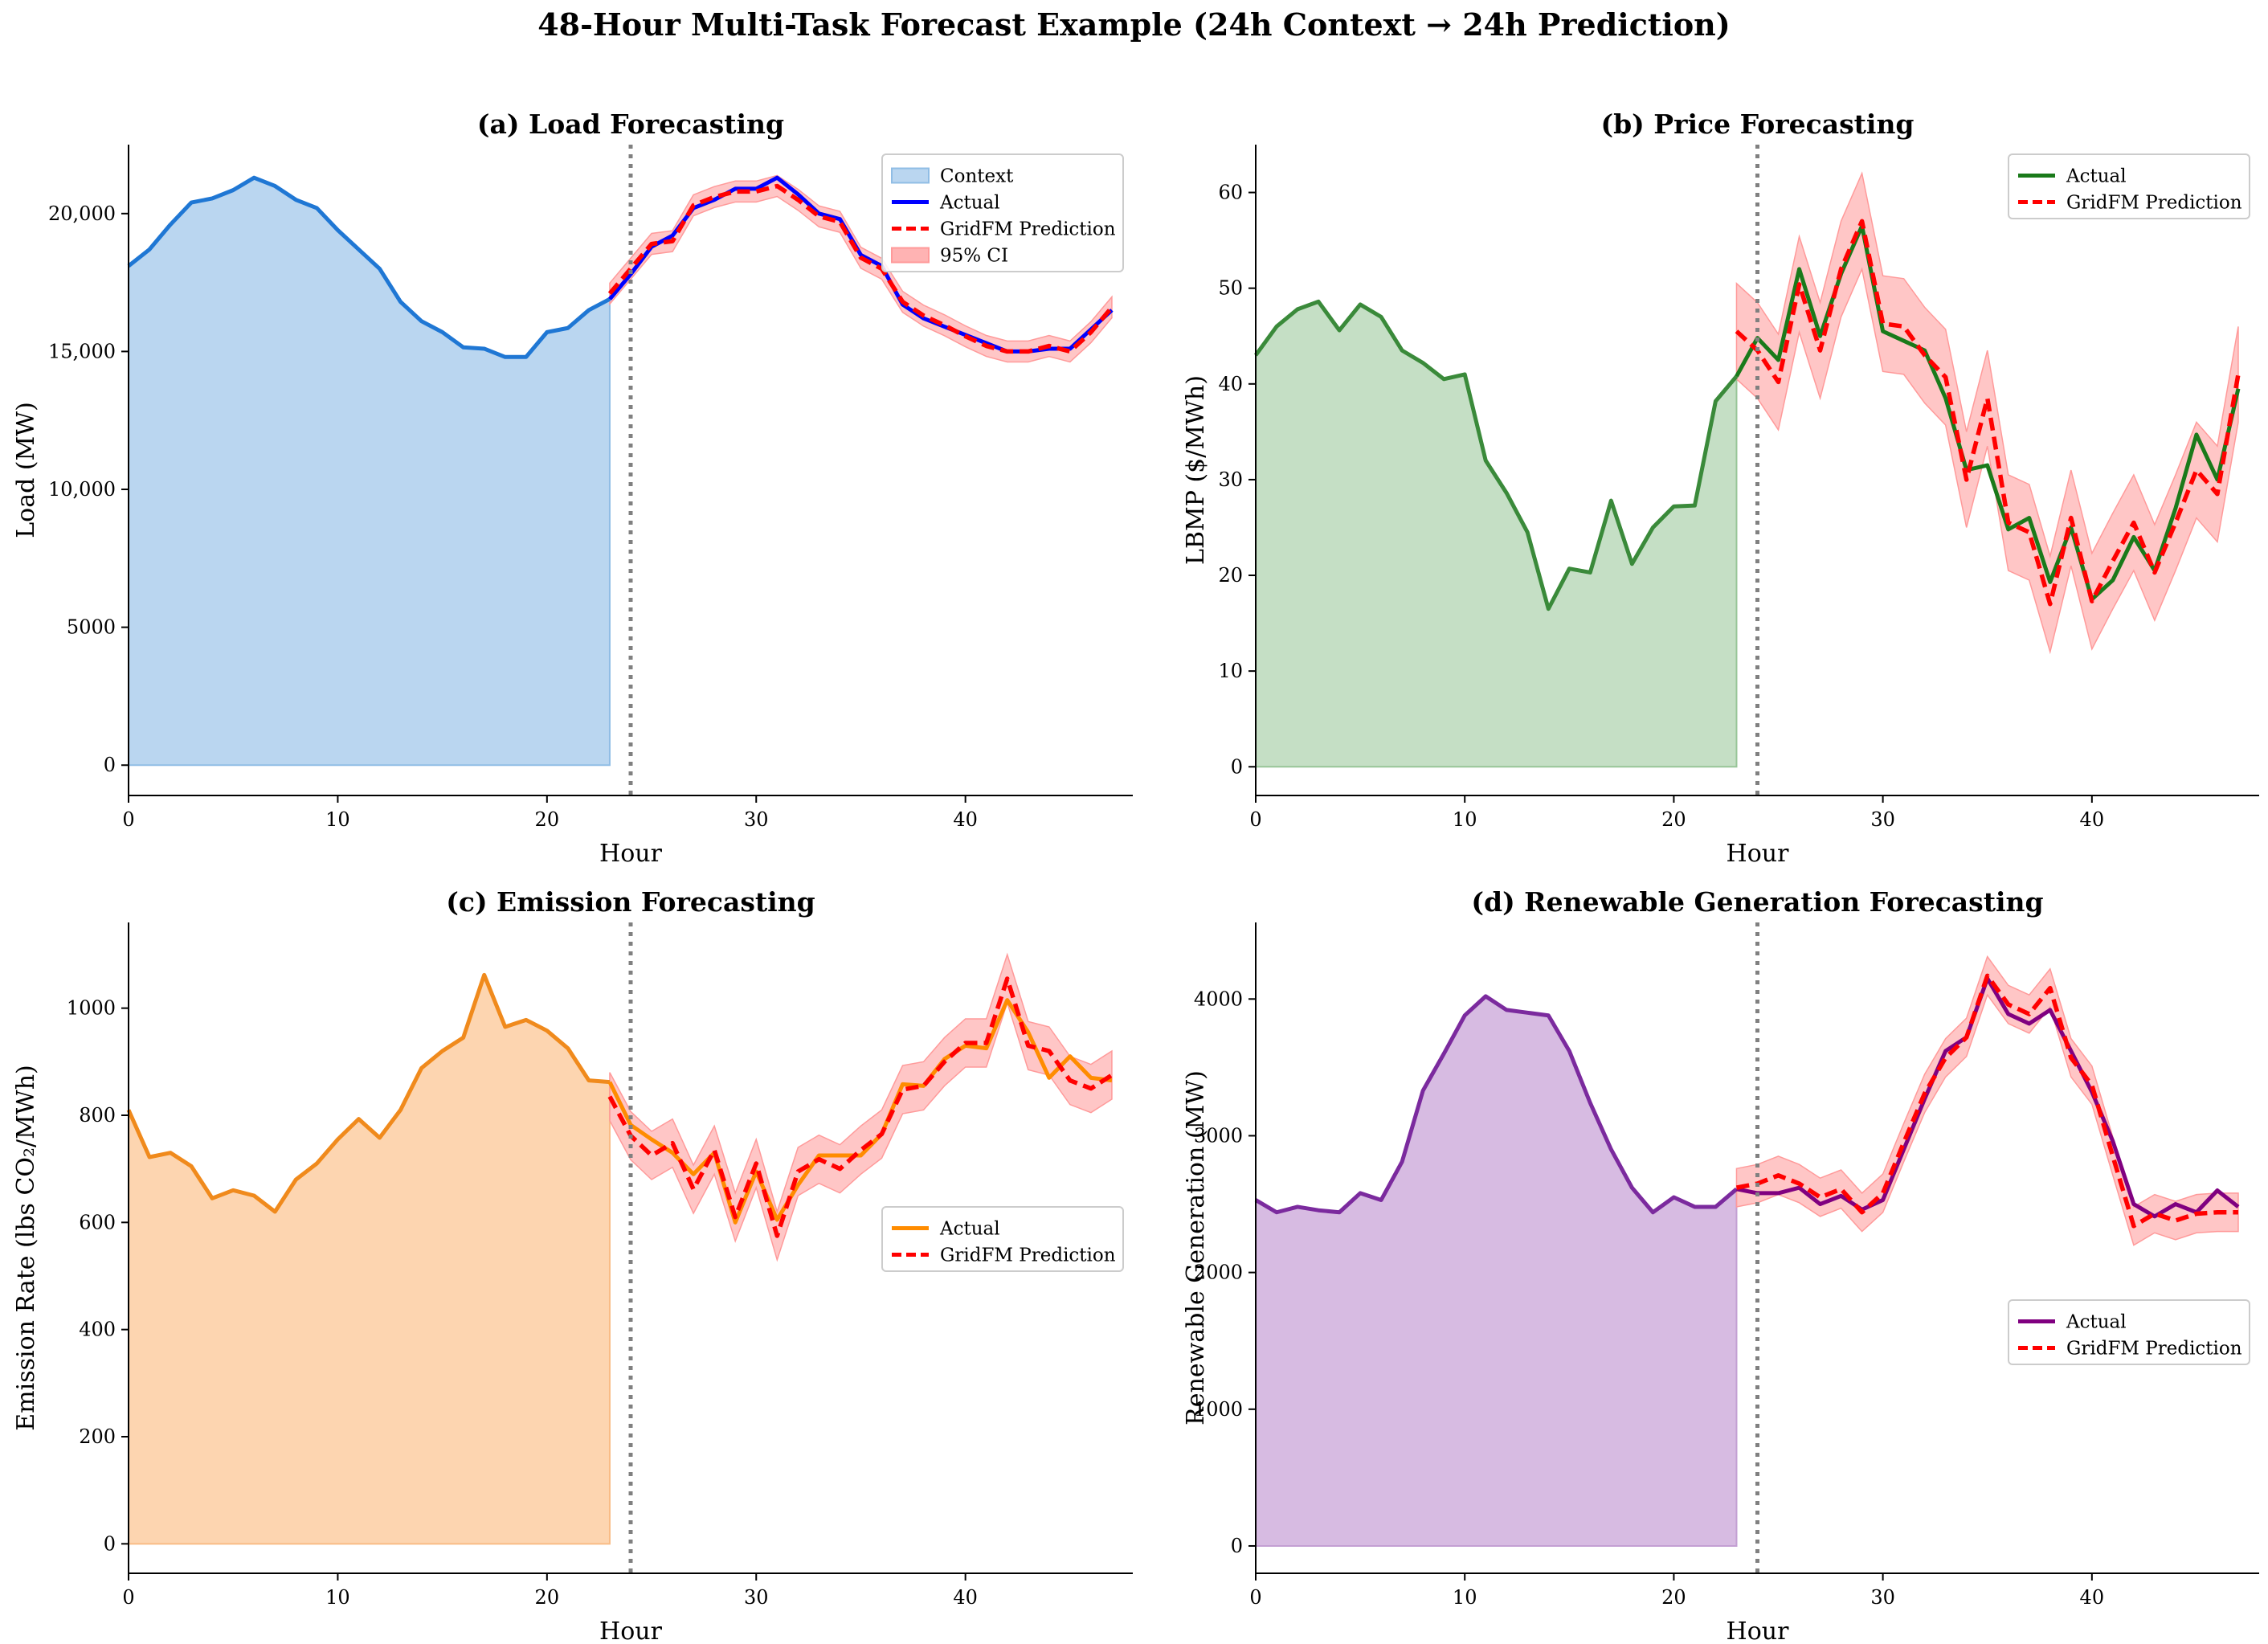 The height and width of the screenshot is (1644, 2268). I want to click on y-tick-label: 400, so click(97, 1330).